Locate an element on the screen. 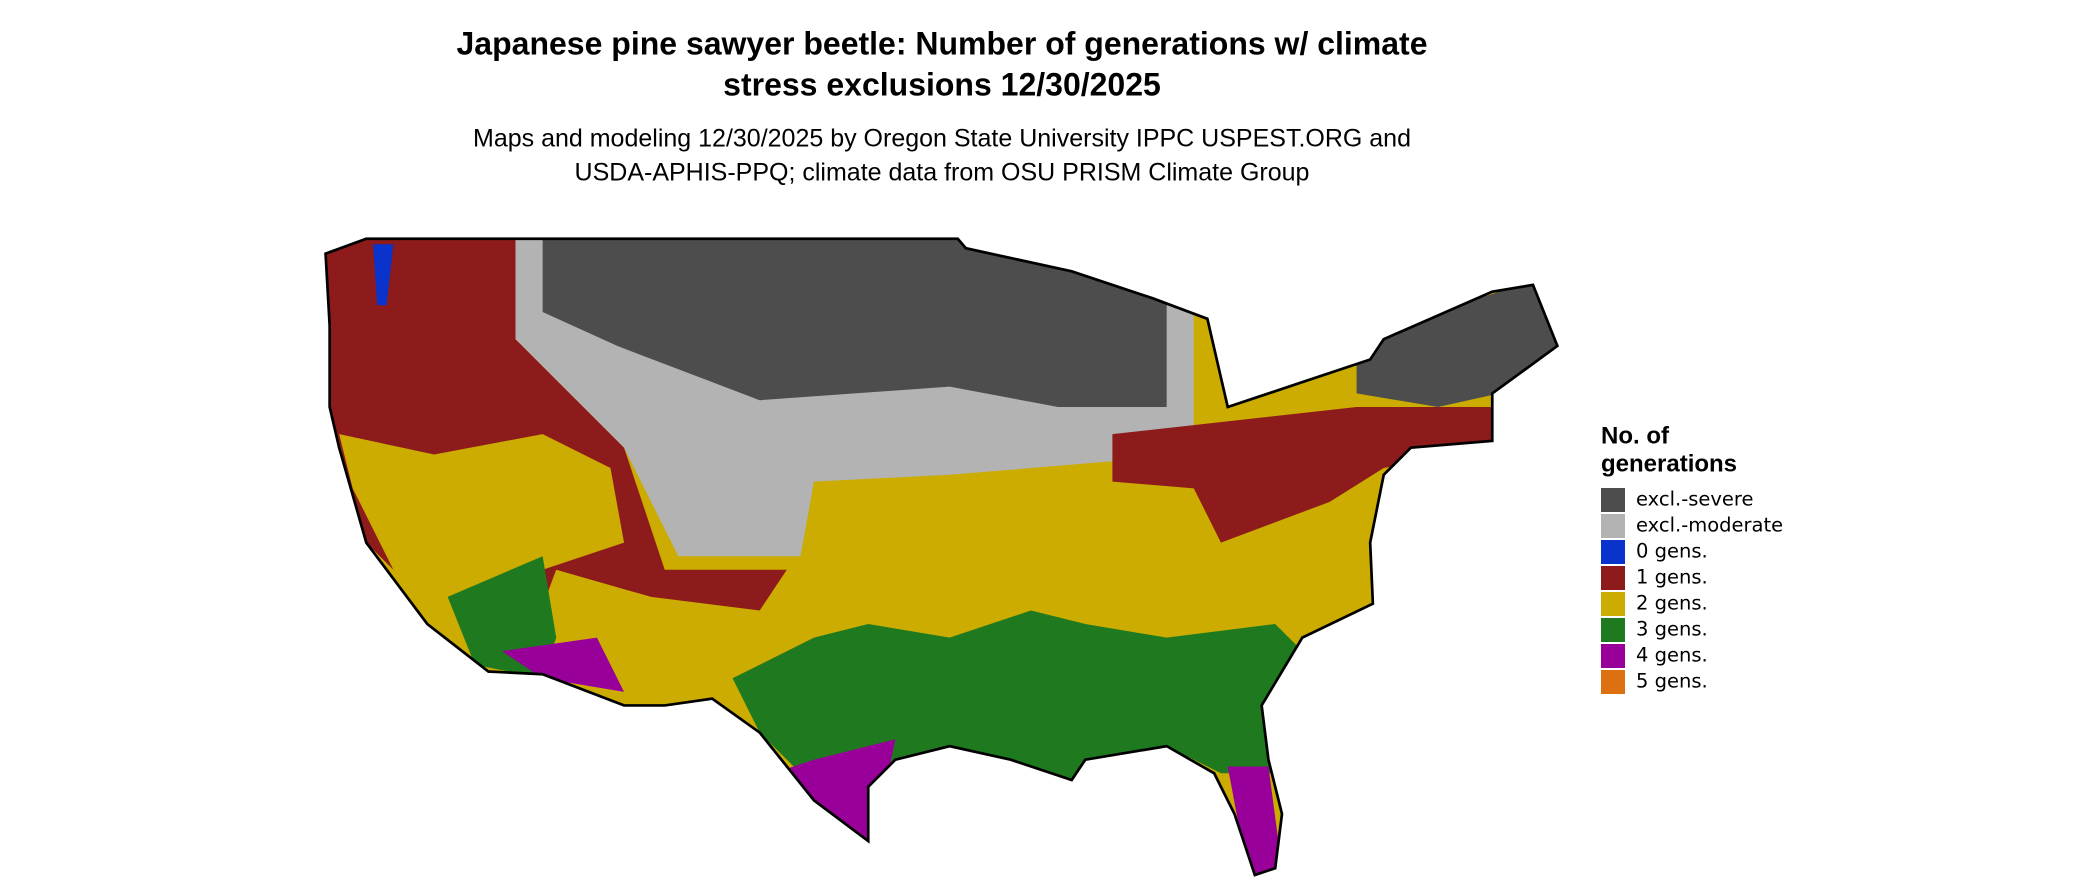 The width and height of the screenshot is (2100, 892). legend-label: 5 gens. is located at coordinates (1672, 681).